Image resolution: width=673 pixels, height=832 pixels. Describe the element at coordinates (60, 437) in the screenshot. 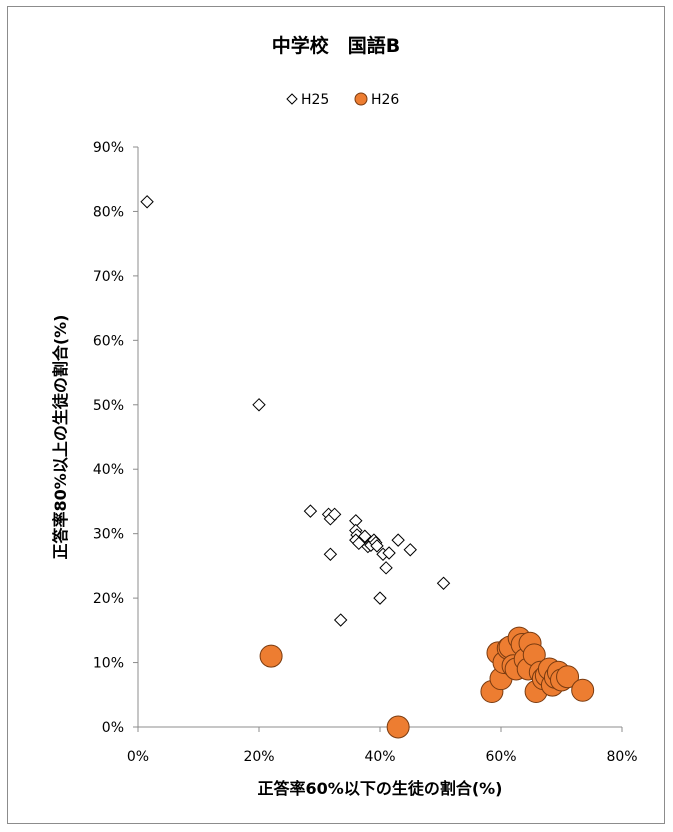

I see `y-axis-label: 正答率80%以上の生徒の割合(%)` at that location.